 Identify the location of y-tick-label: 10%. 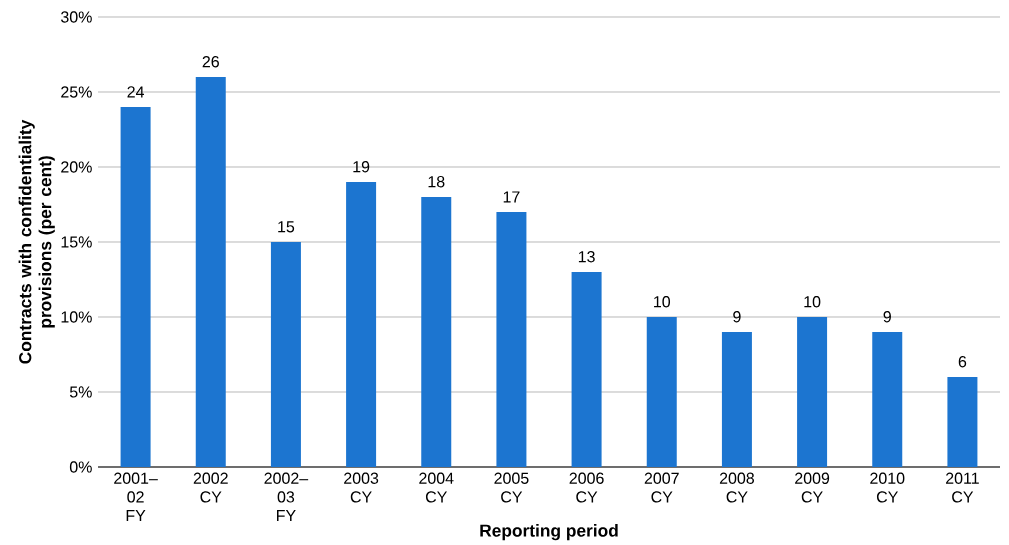
(76, 317).